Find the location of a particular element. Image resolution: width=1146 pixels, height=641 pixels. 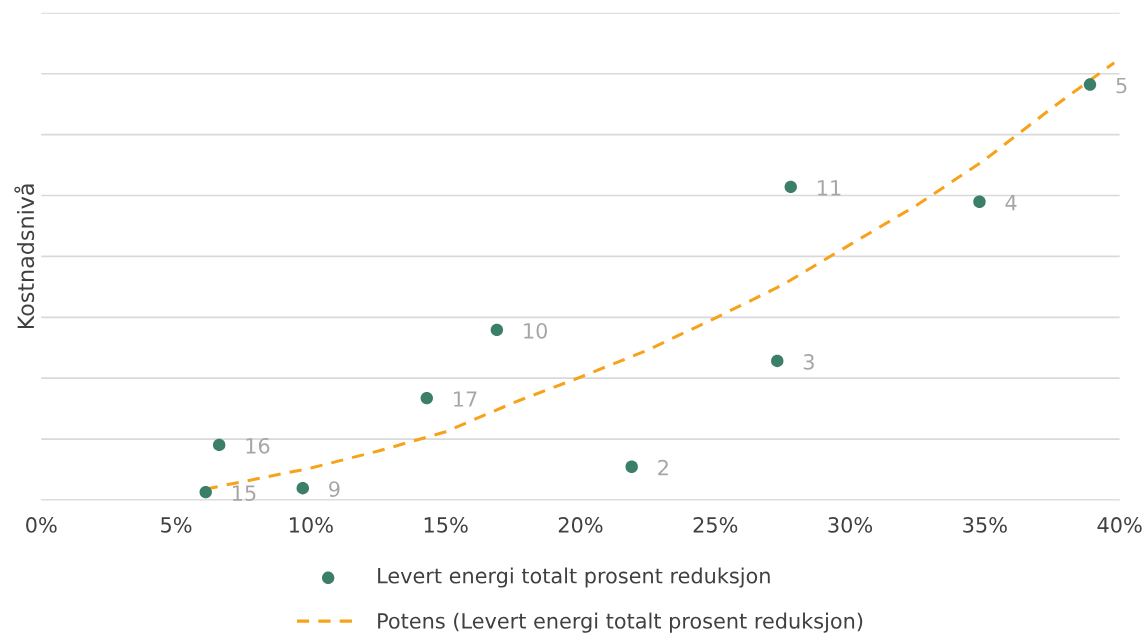

x-tick-label: 10% is located at coordinates (311, 525).